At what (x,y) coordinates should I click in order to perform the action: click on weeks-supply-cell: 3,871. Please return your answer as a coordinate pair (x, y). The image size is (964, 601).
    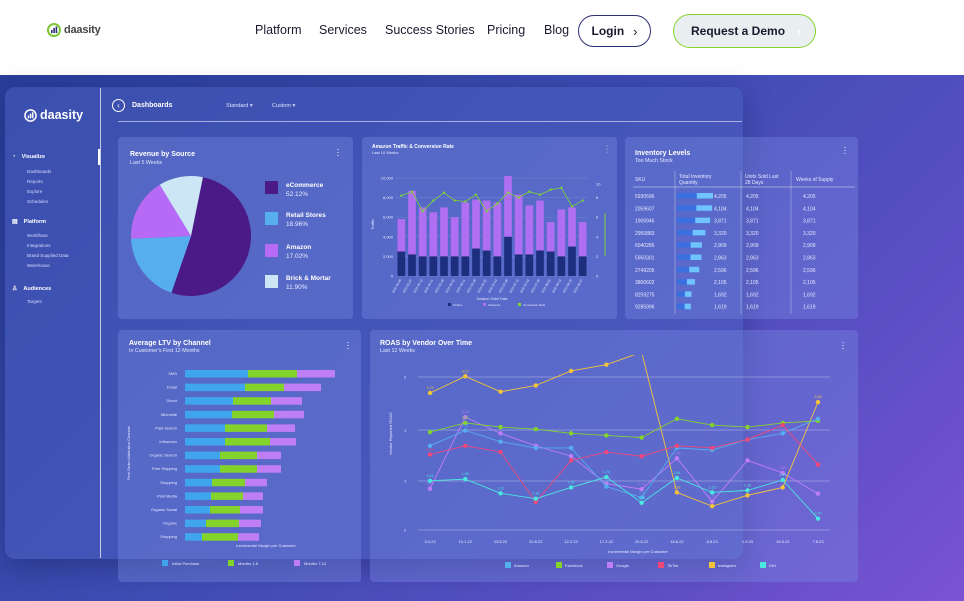
    Looking at the image, I should click on (809, 222).